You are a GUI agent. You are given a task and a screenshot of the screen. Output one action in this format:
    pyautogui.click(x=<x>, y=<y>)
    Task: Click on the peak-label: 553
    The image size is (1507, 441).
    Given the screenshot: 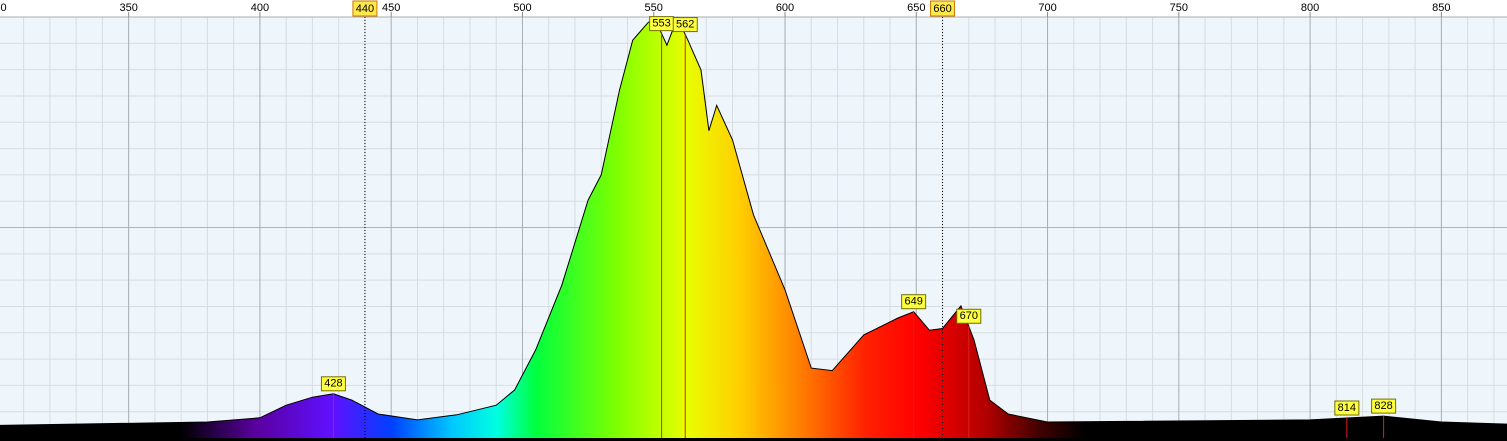 What is the action you would take?
    pyautogui.click(x=661, y=24)
    